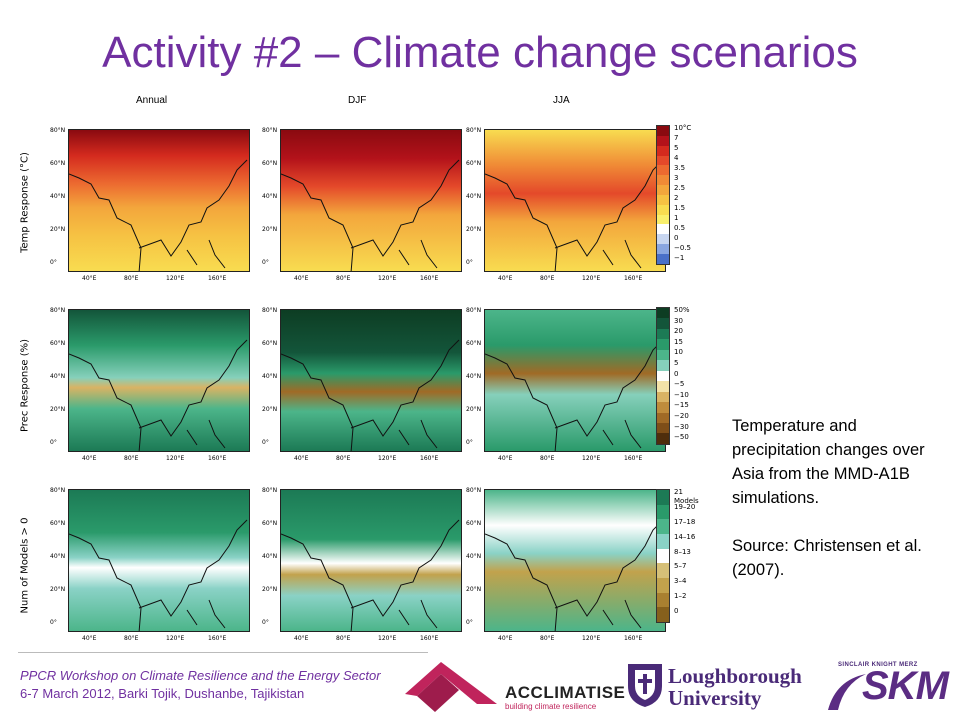 This screenshot has height=720, width=960. Describe the element at coordinates (680, 188) in the screenshot. I see `colorbar-label: 2.5` at that location.